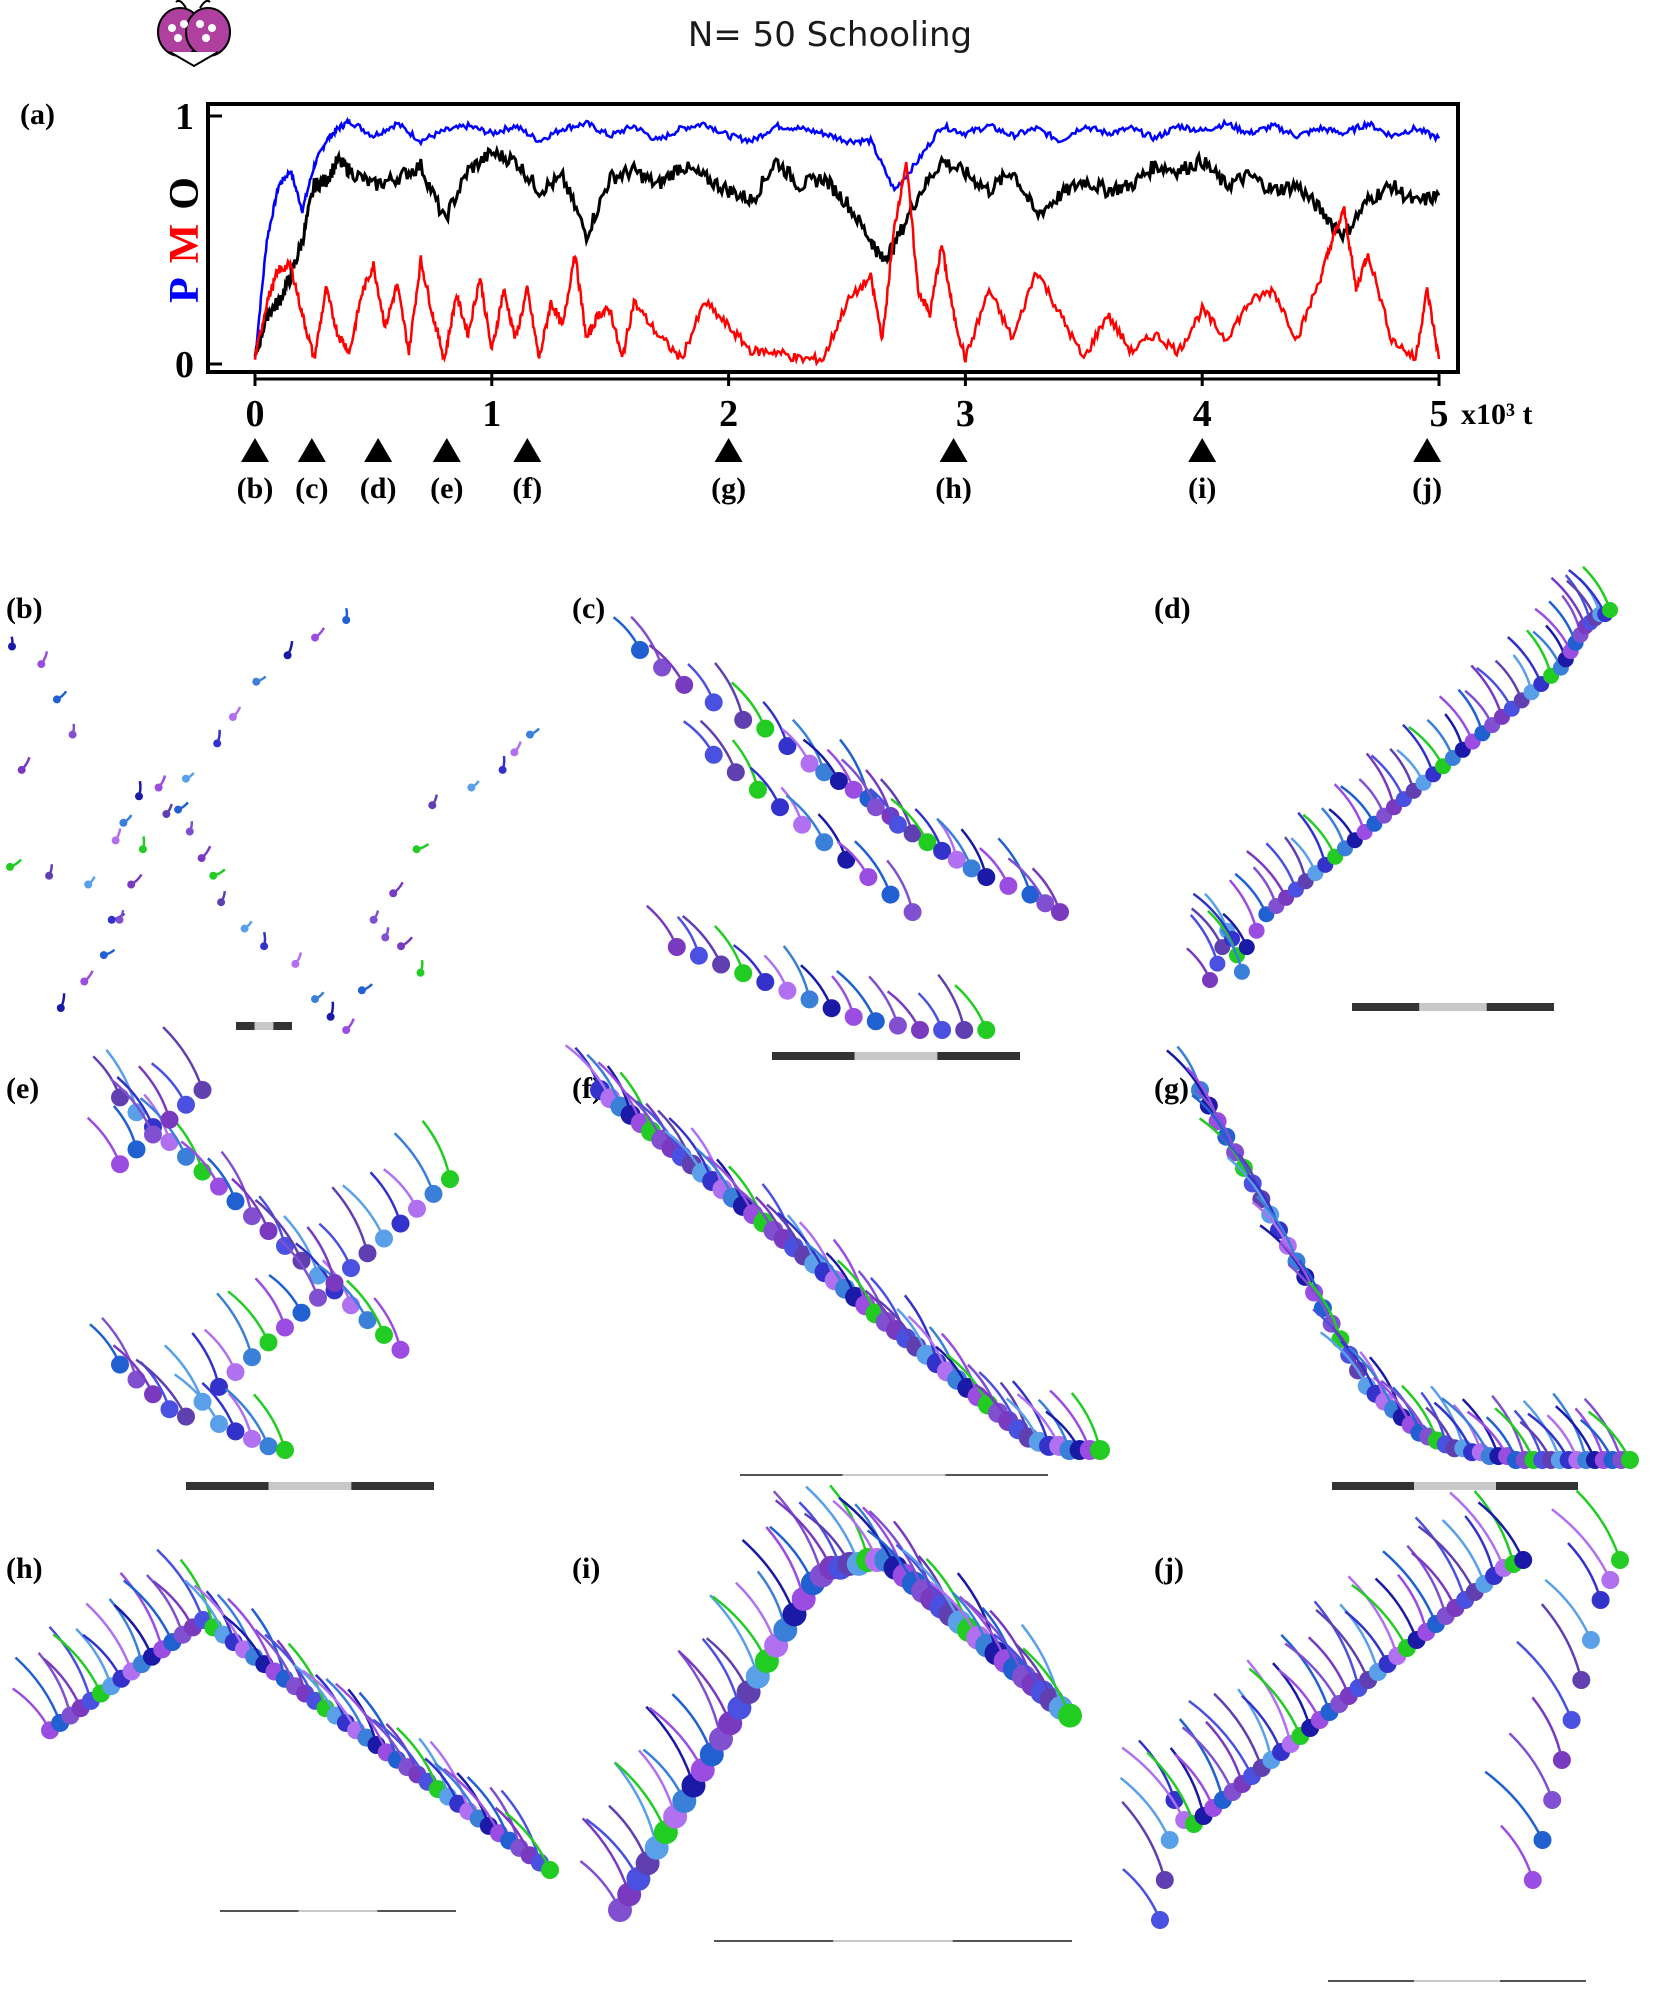 The height and width of the screenshot is (1989, 1661). What do you see at coordinates (184, 117) in the screenshot?
I see `y-tick-label: 1` at bounding box center [184, 117].